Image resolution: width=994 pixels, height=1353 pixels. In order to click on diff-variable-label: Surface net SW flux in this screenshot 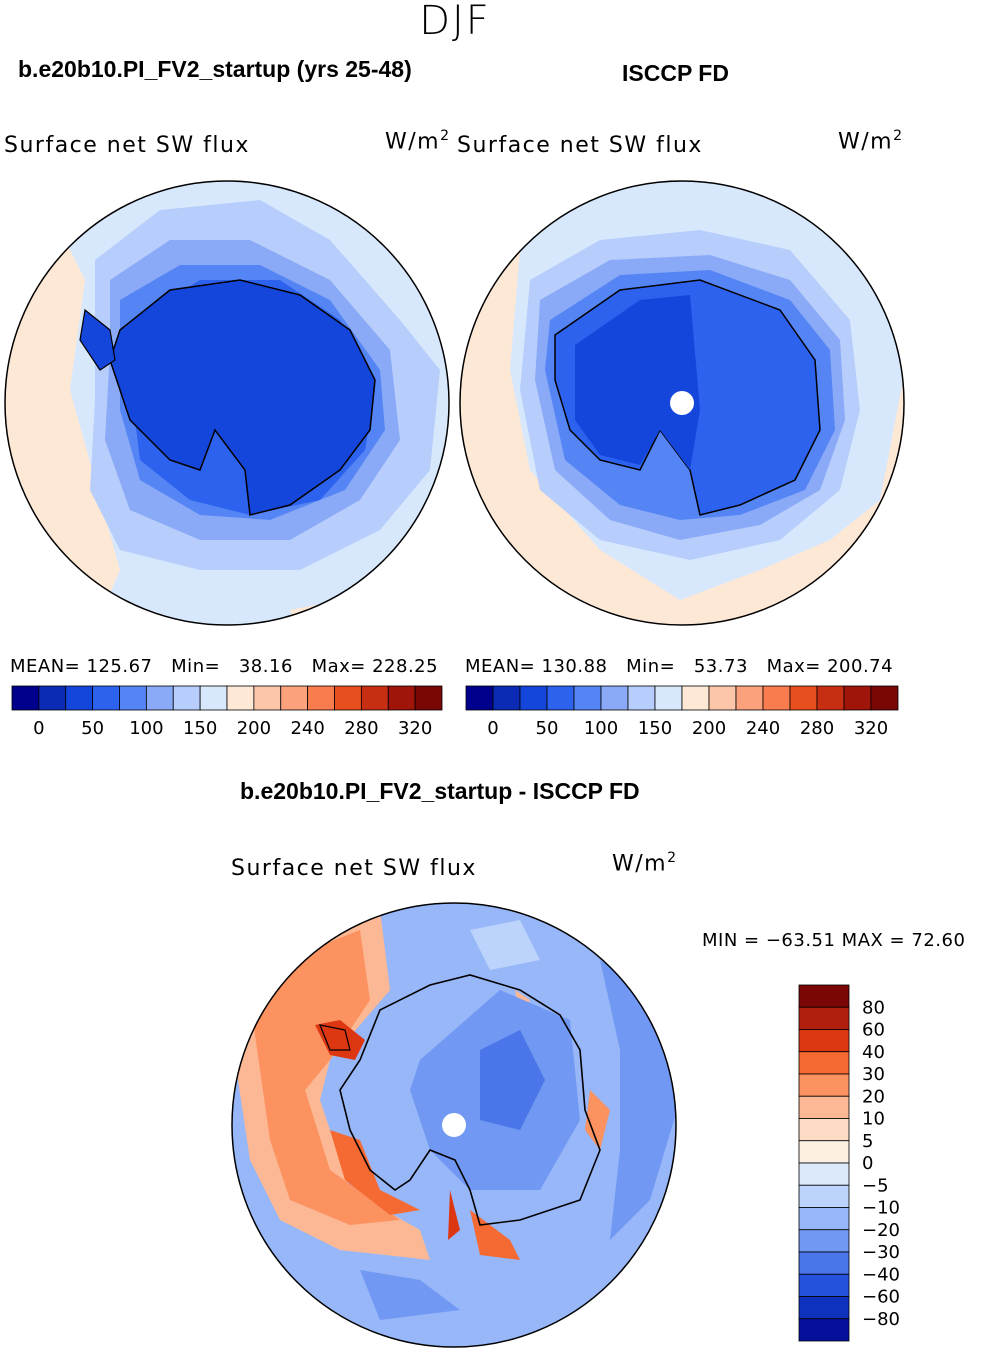, I will do `click(354, 868)`.